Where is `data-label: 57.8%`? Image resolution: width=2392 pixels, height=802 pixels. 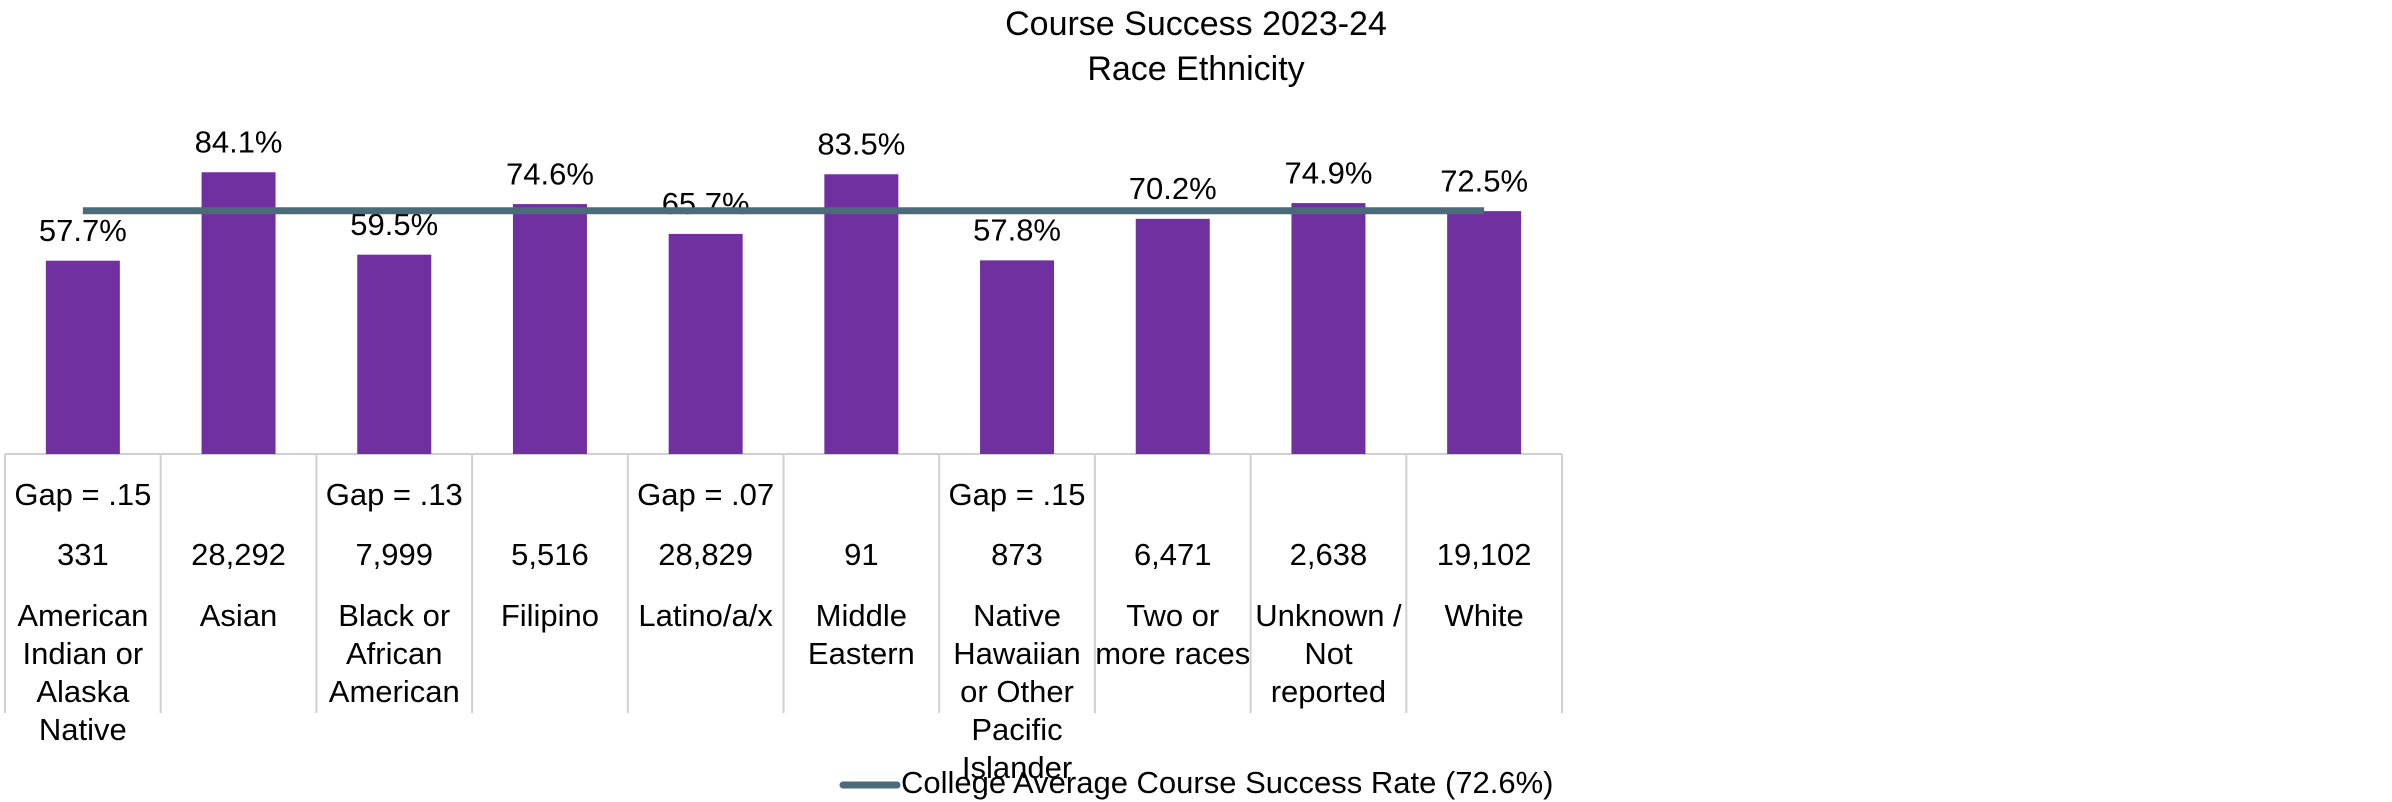 data-label: 57.8% is located at coordinates (1017, 230).